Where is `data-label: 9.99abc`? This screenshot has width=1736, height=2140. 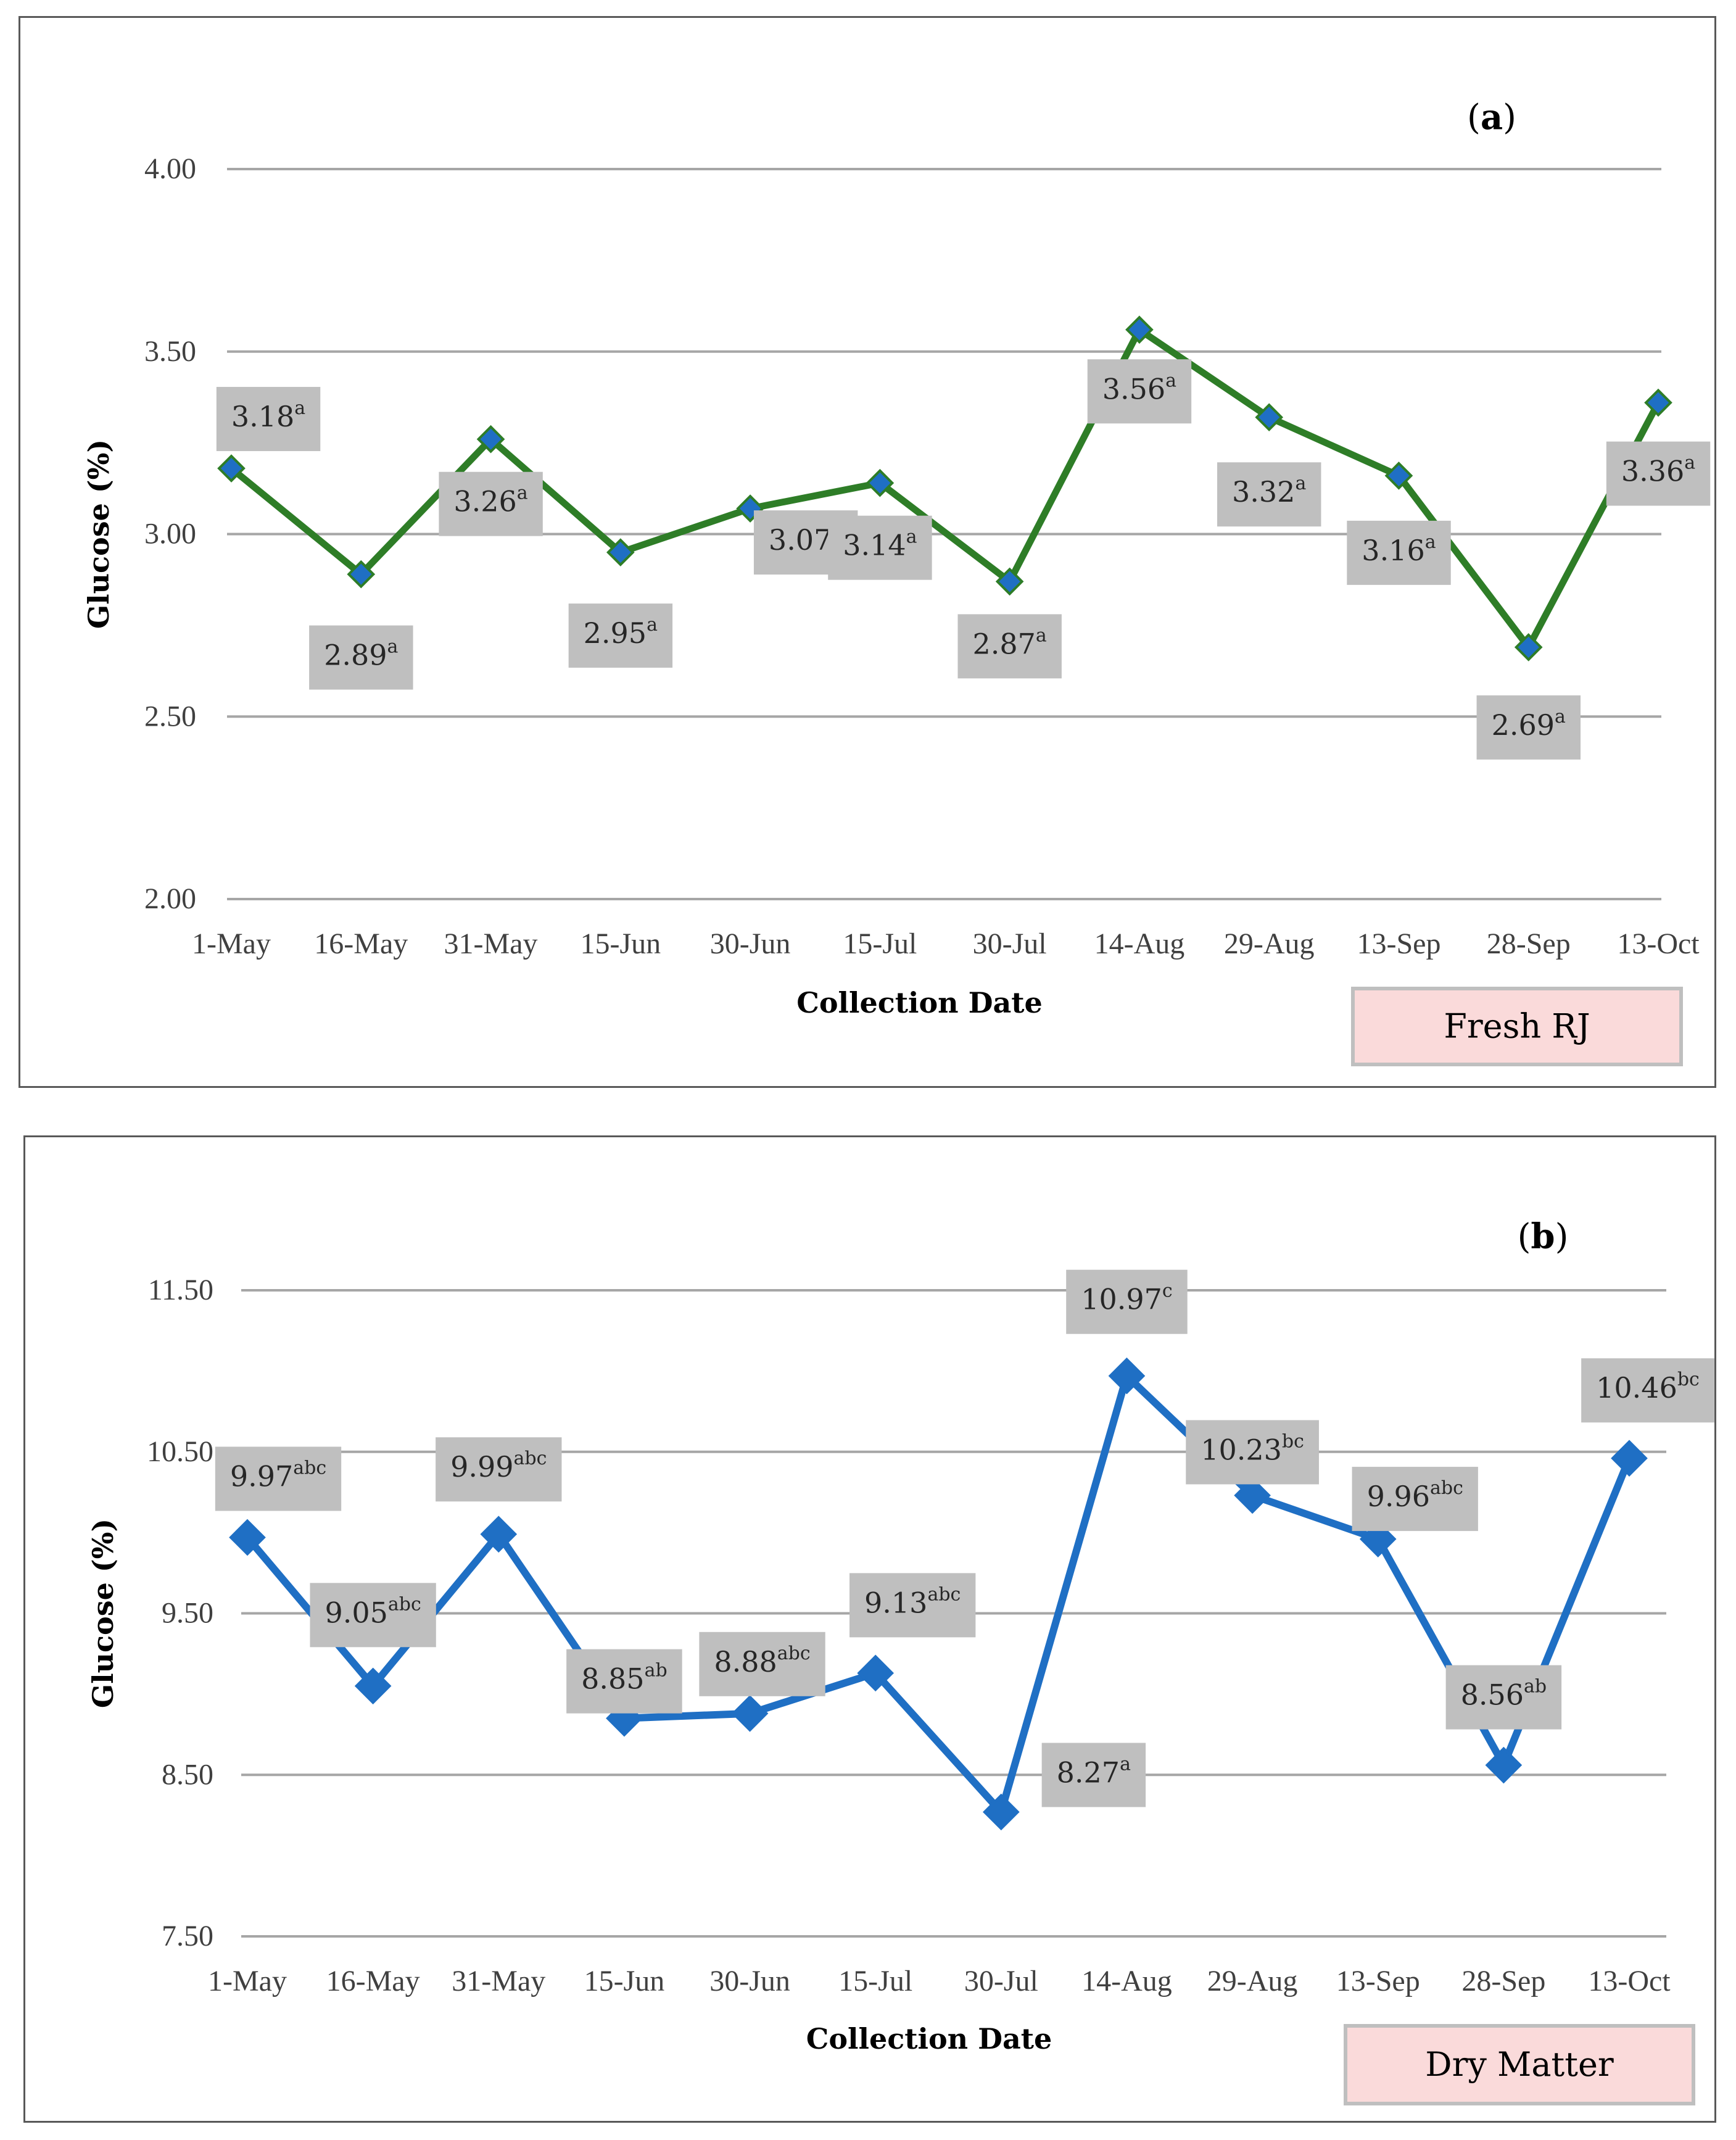
data-label: 9.99abc is located at coordinates (499, 1470).